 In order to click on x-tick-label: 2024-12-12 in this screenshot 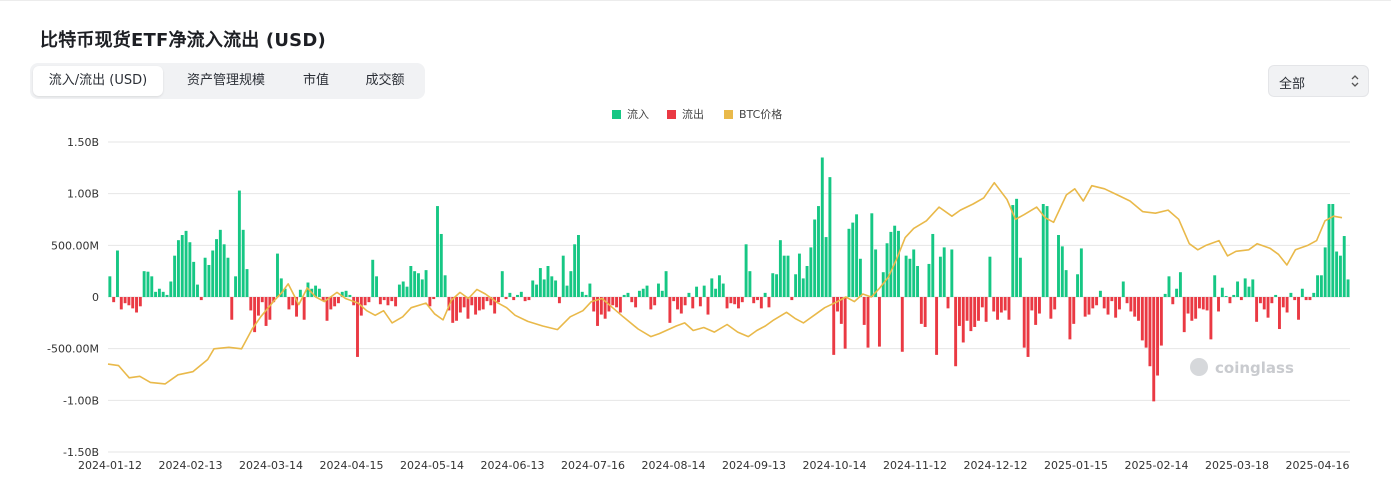, I will do `click(996, 465)`.